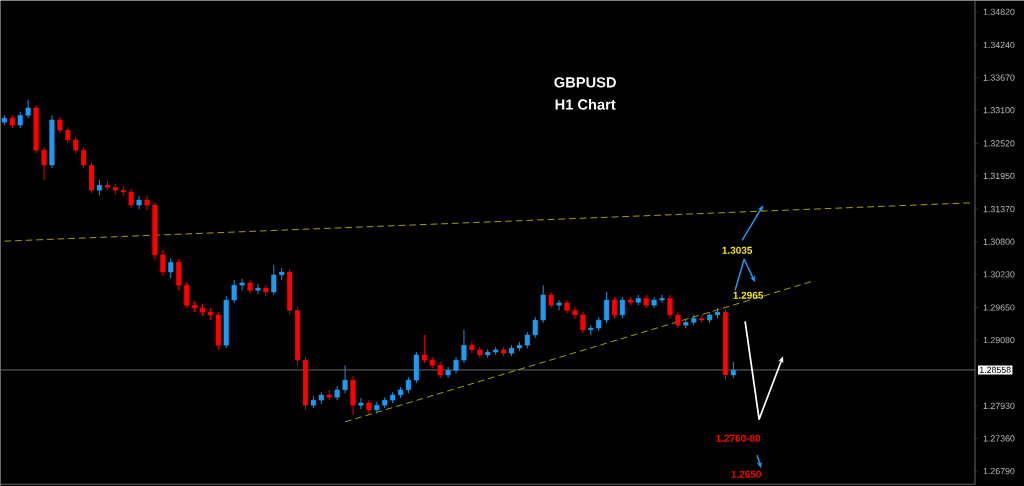 The image size is (1024, 486). I want to click on y-tick-label: 1.27930, so click(999, 405).